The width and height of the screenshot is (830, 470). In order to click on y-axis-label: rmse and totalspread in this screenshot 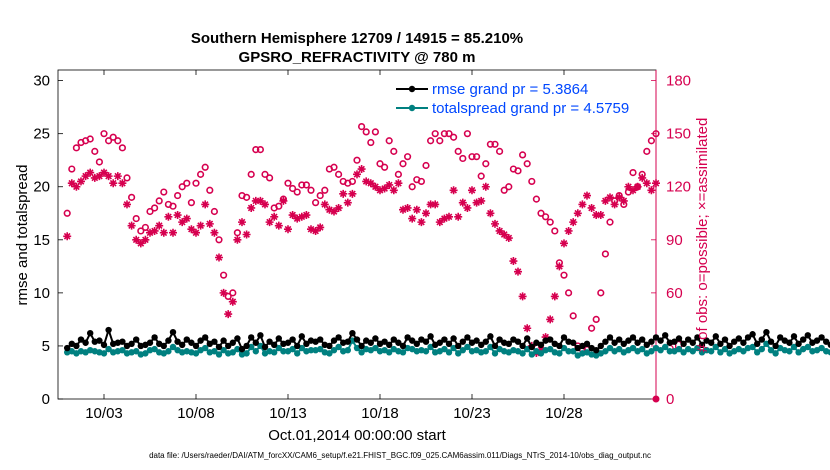, I will do `click(22, 235)`.